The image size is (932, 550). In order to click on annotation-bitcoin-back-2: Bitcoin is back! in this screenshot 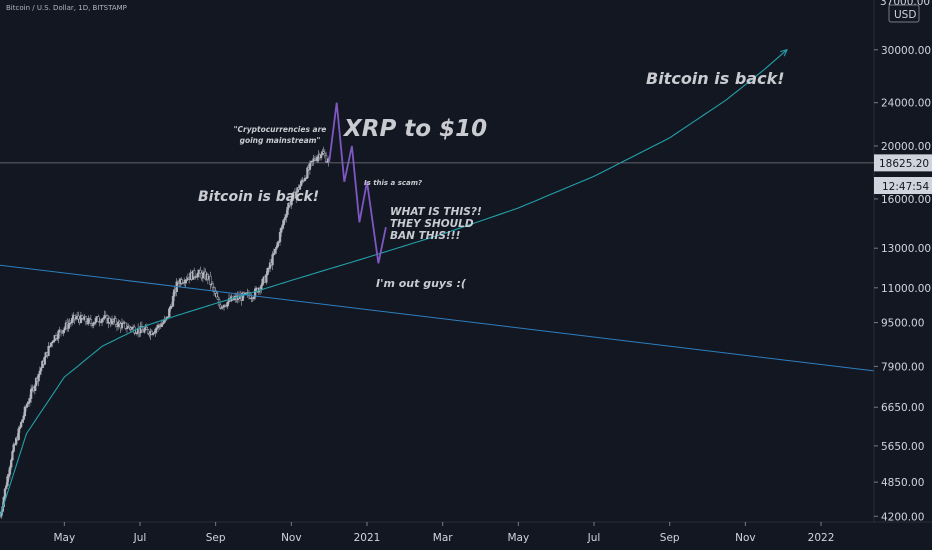, I will do `click(715, 78)`.